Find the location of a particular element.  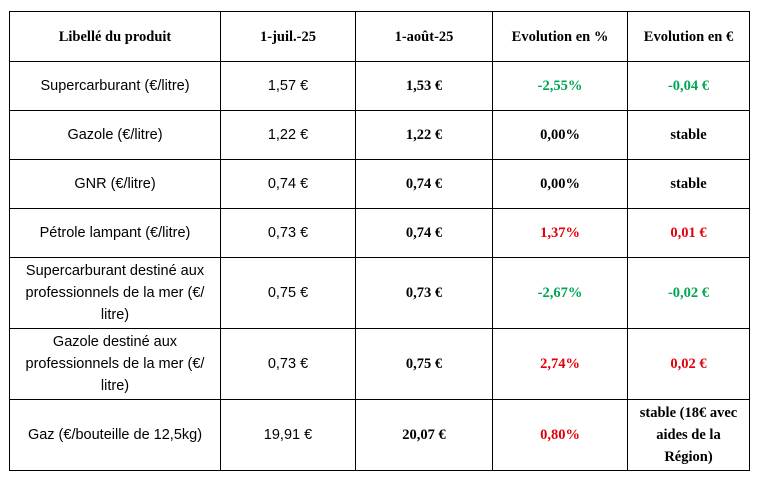

header-july: 1-juil.-25 is located at coordinates (288, 36).